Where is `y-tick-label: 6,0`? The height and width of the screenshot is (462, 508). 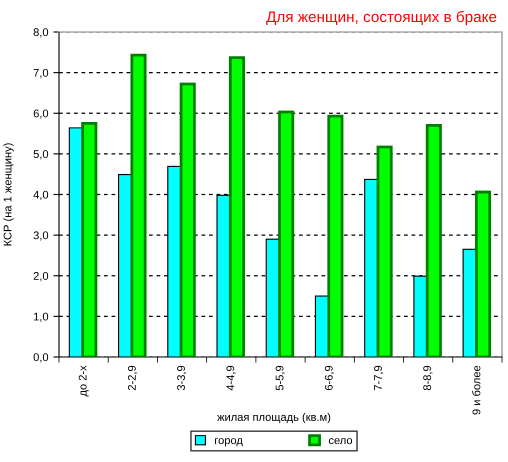 y-tick-label: 6,0 is located at coordinates (41, 114).